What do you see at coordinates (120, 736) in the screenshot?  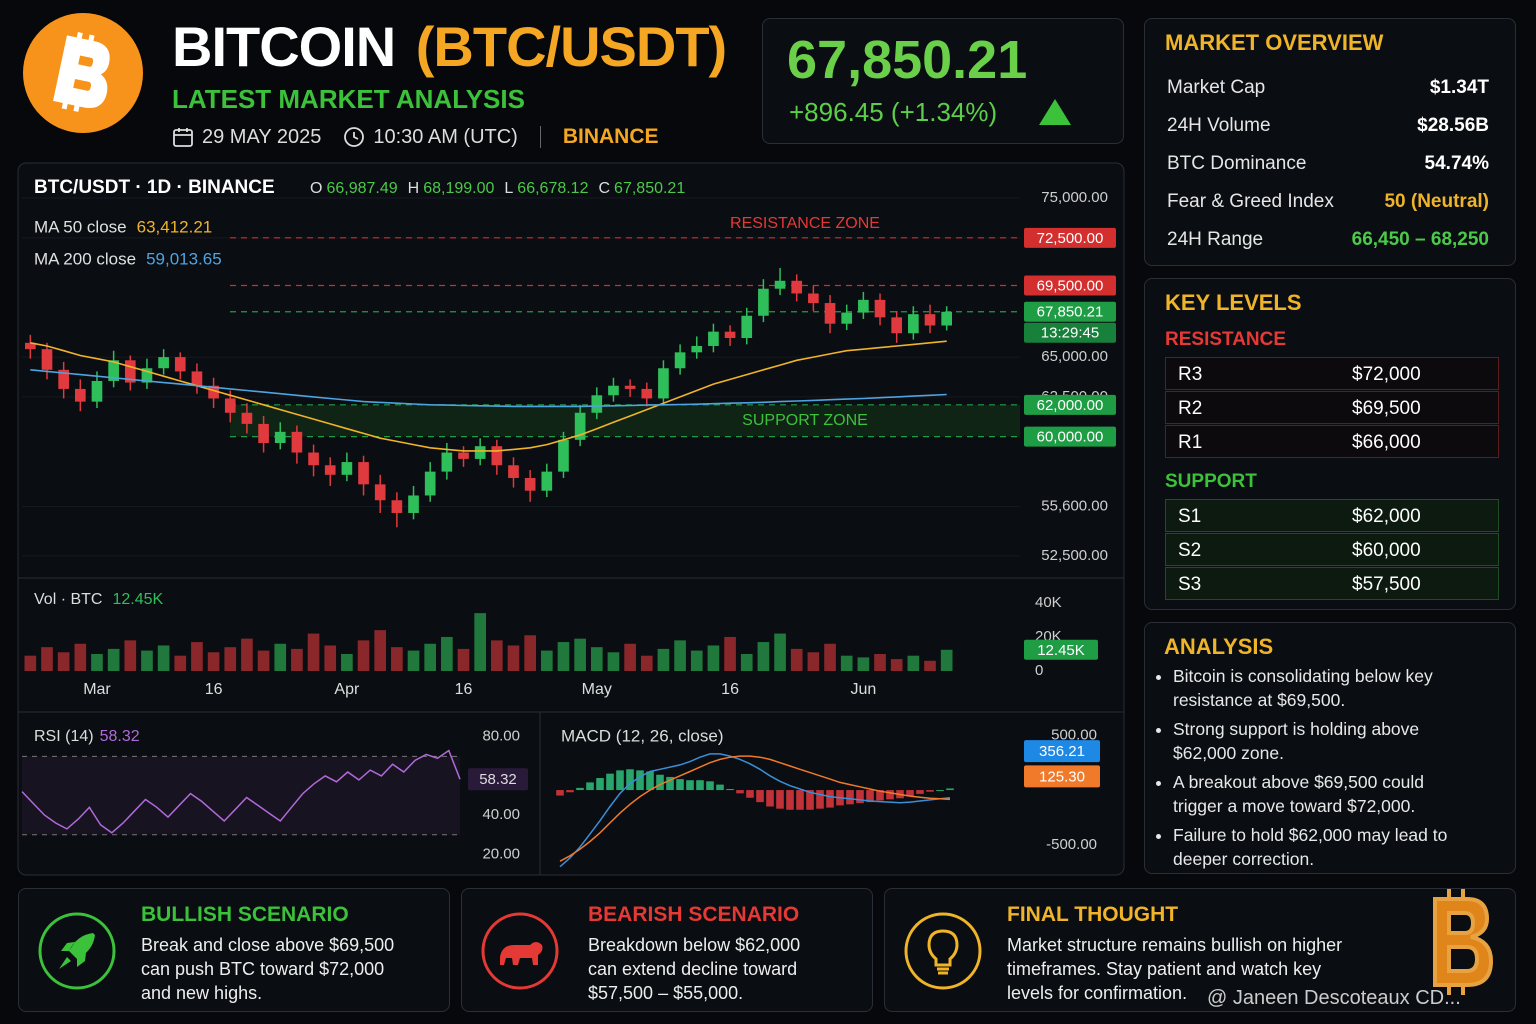 I see `last-value: 58.32` at bounding box center [120, 736].